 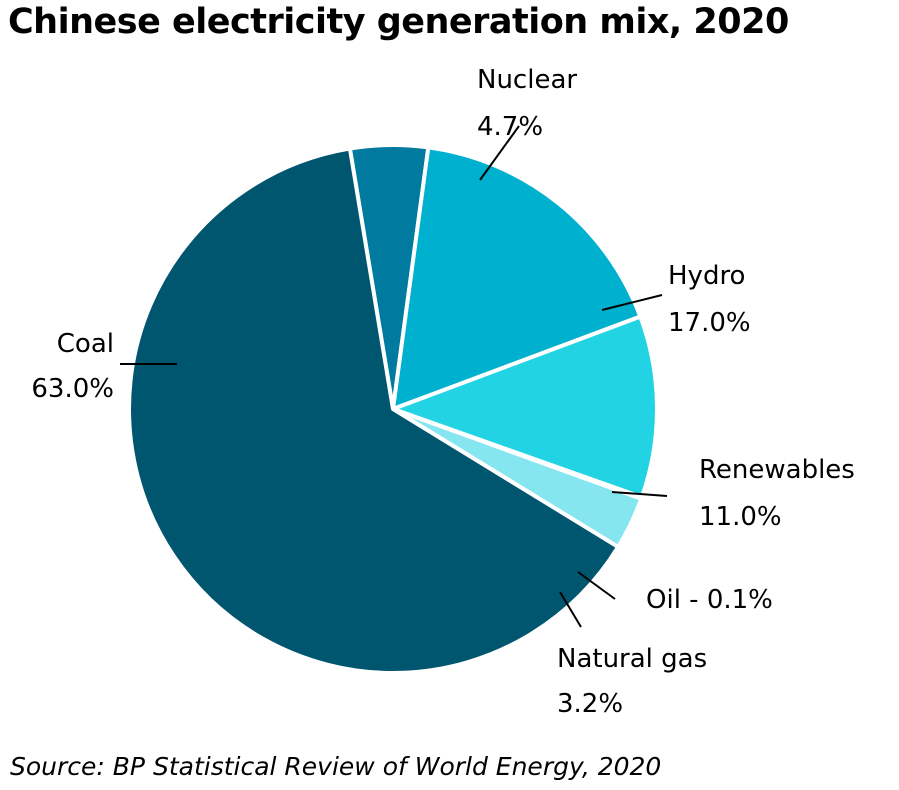 I want to click on chart-title: Chinese electricity generation mix, 2020, so click(x=398, y=22).